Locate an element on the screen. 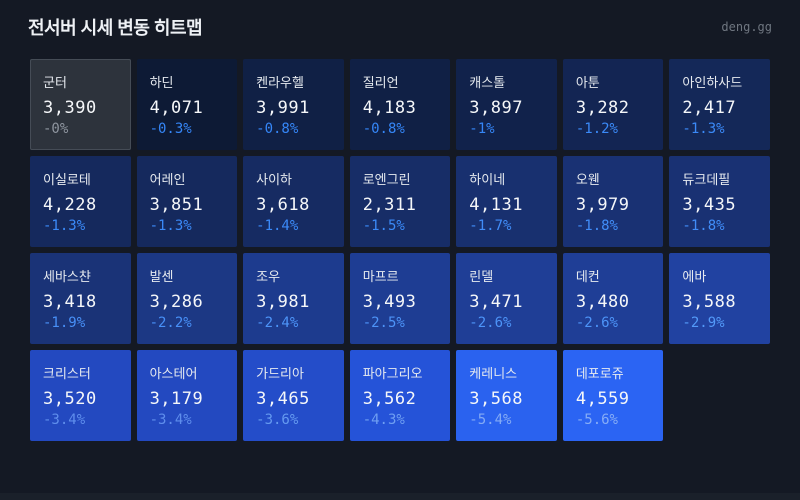 Image resolution: width=800 pixels, height=500 pixels. price-value: 4,131 is located at coordinates (496, 205).